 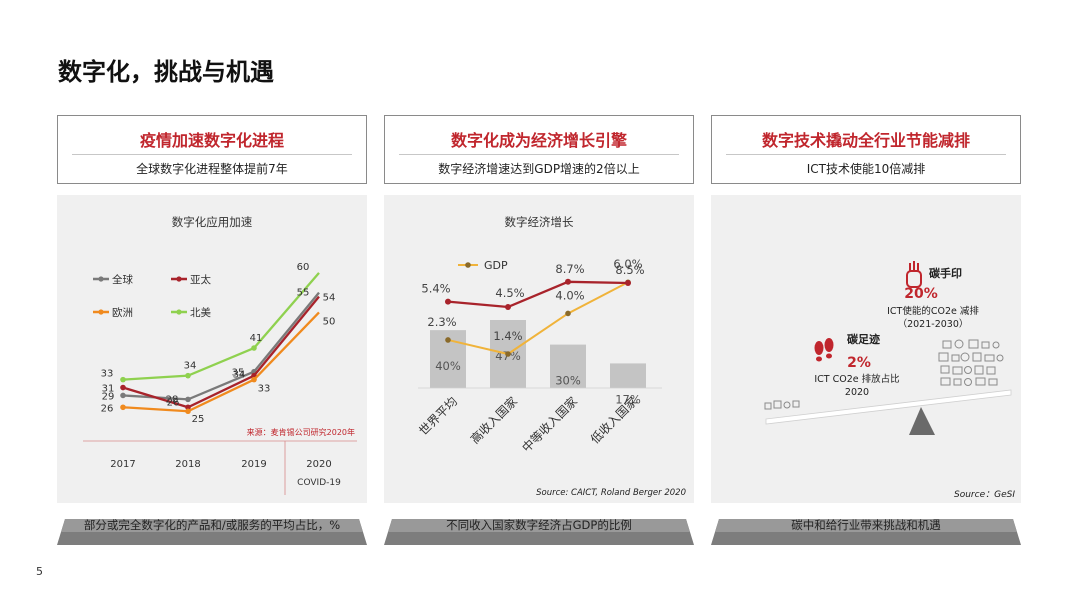 What do you see at coordinates (211, 140) in the screenshot?
I see `panel-title: 疫情加速数字化进程` at bounding box center [211, 140].